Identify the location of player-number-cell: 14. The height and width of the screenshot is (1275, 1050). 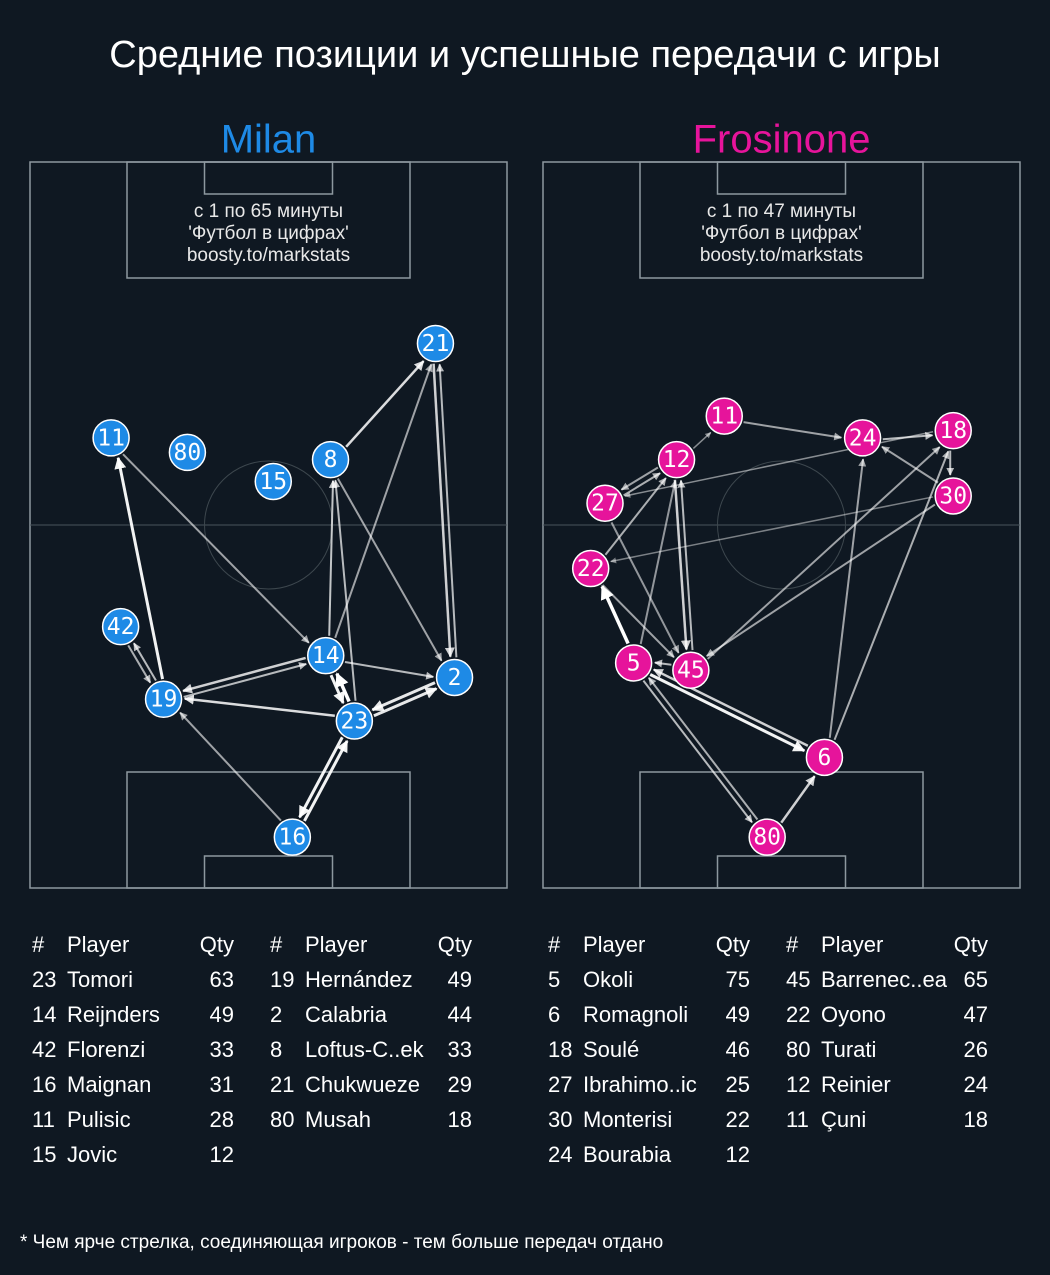
(44, 1014).